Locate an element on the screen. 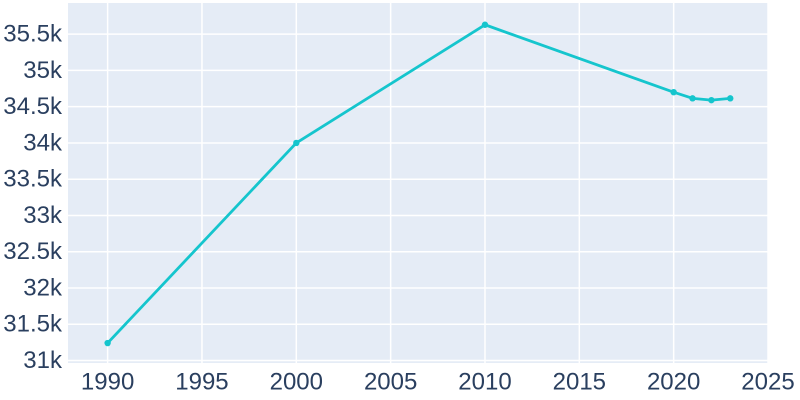  y-tick-label: 32.5k is located at coordinates (33, 251).